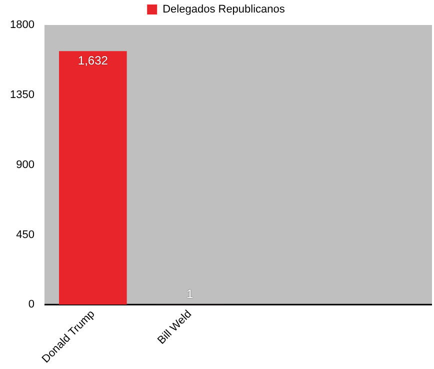 The width and height of the screenshot is (434, 369). What do you see at coordinates (190, 293) in the screenshot?
I see `data-label: 1` at bounding box center [190, 293].